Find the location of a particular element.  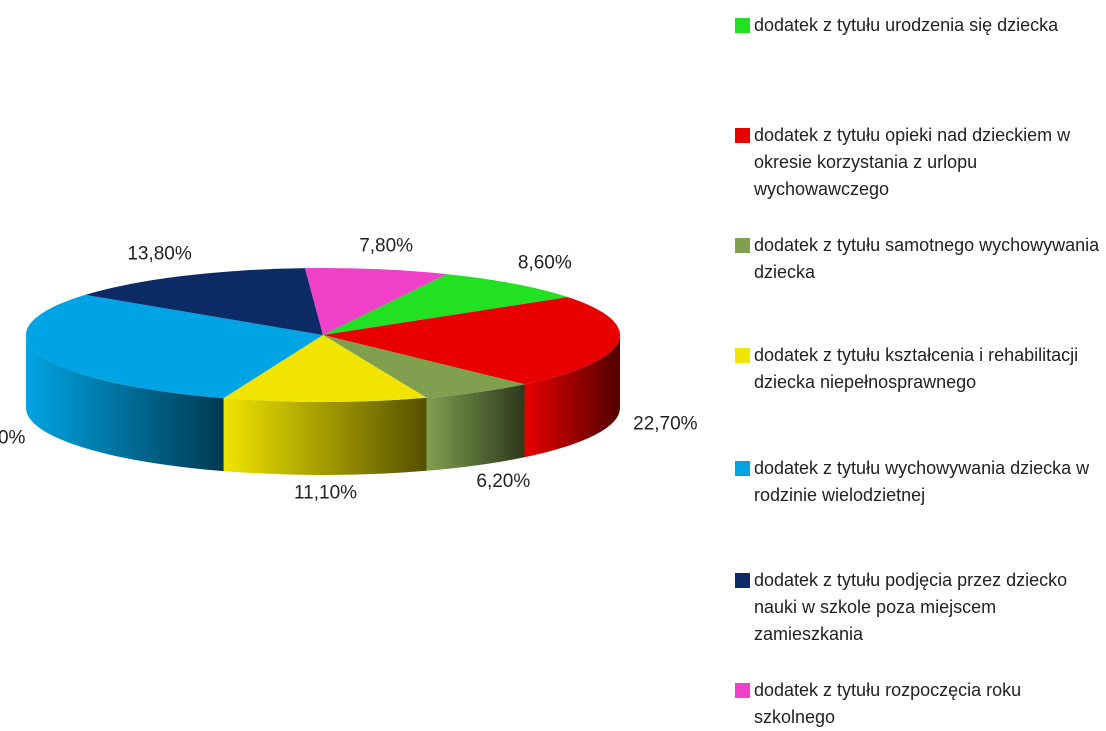

legend-label: dodatek z tytułu urodzenia się dziecka is located at coordinates (906, 25).